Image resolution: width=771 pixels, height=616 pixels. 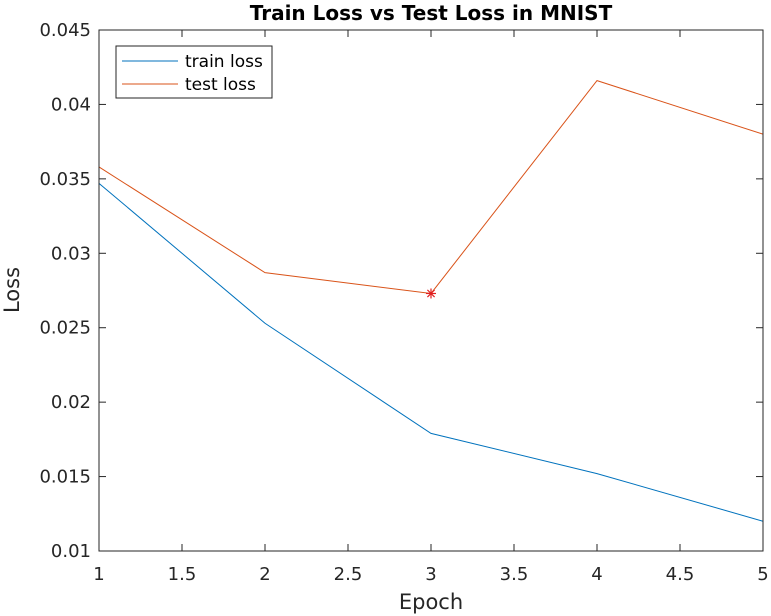 I want to click on legend: train loss test loss, so click(x=194, y=72).